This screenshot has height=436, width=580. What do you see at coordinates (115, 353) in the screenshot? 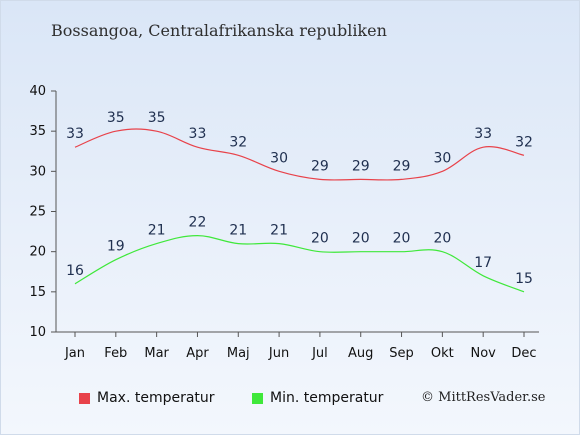
I see `x-tick-label: Feb` at bounding box center [115, 353].